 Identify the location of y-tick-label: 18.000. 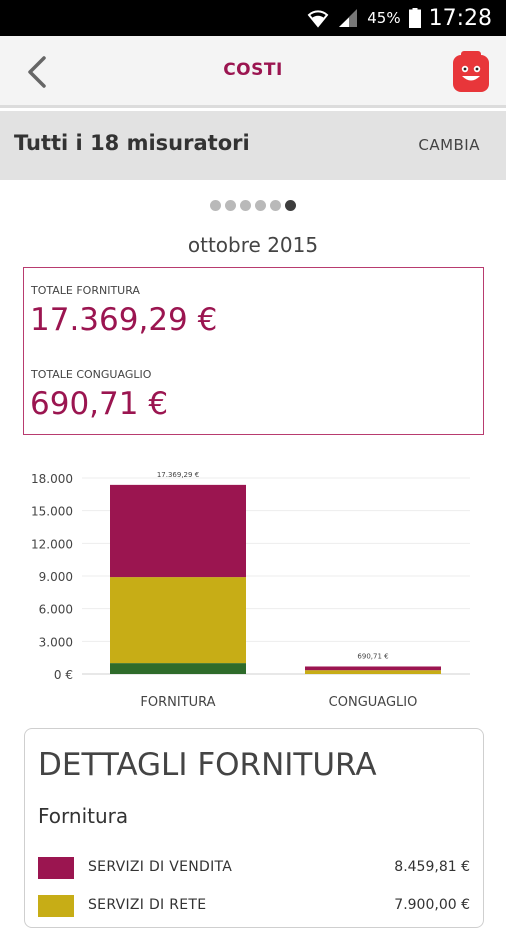
(52, 479).